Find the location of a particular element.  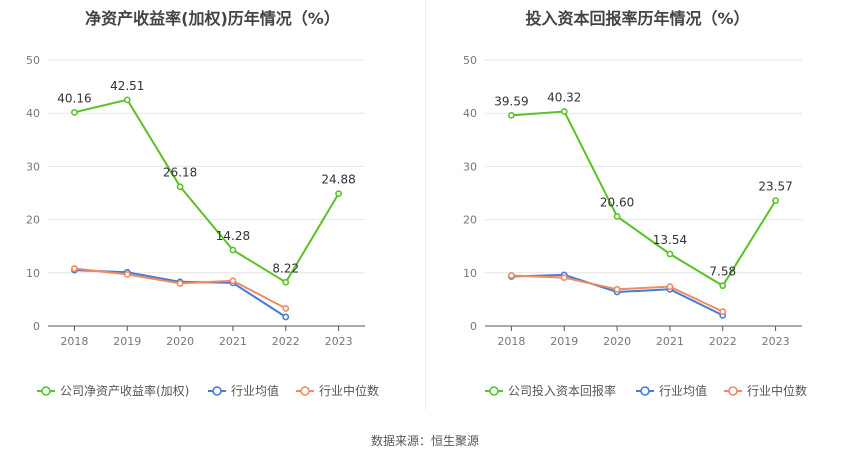

data-label: 8.22 is located at coordinates (285, 268).